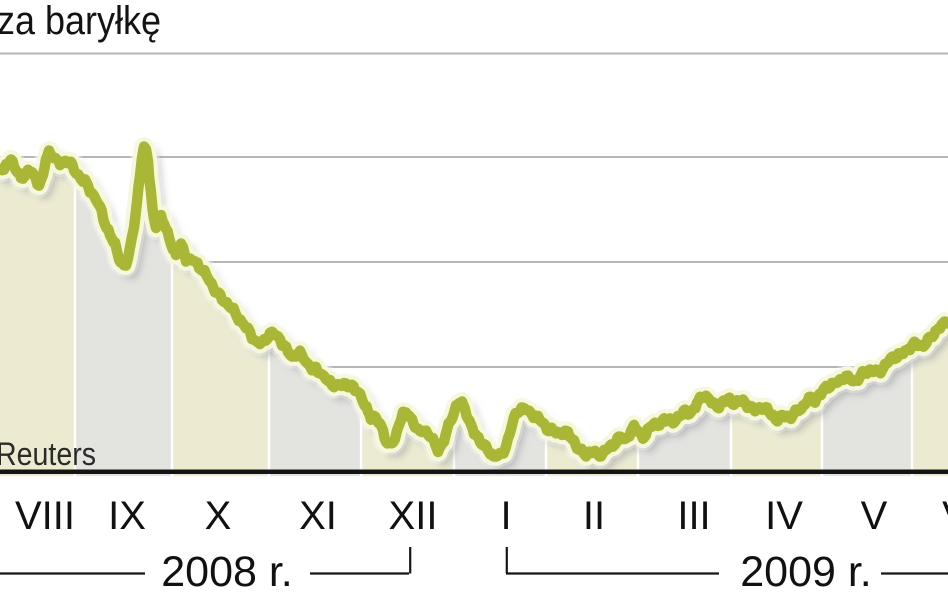 This screenshot has width=948, height=593. Describe the element at coordinates (784, 516) in the screenshot. I see `svg-text: IV` at that location.